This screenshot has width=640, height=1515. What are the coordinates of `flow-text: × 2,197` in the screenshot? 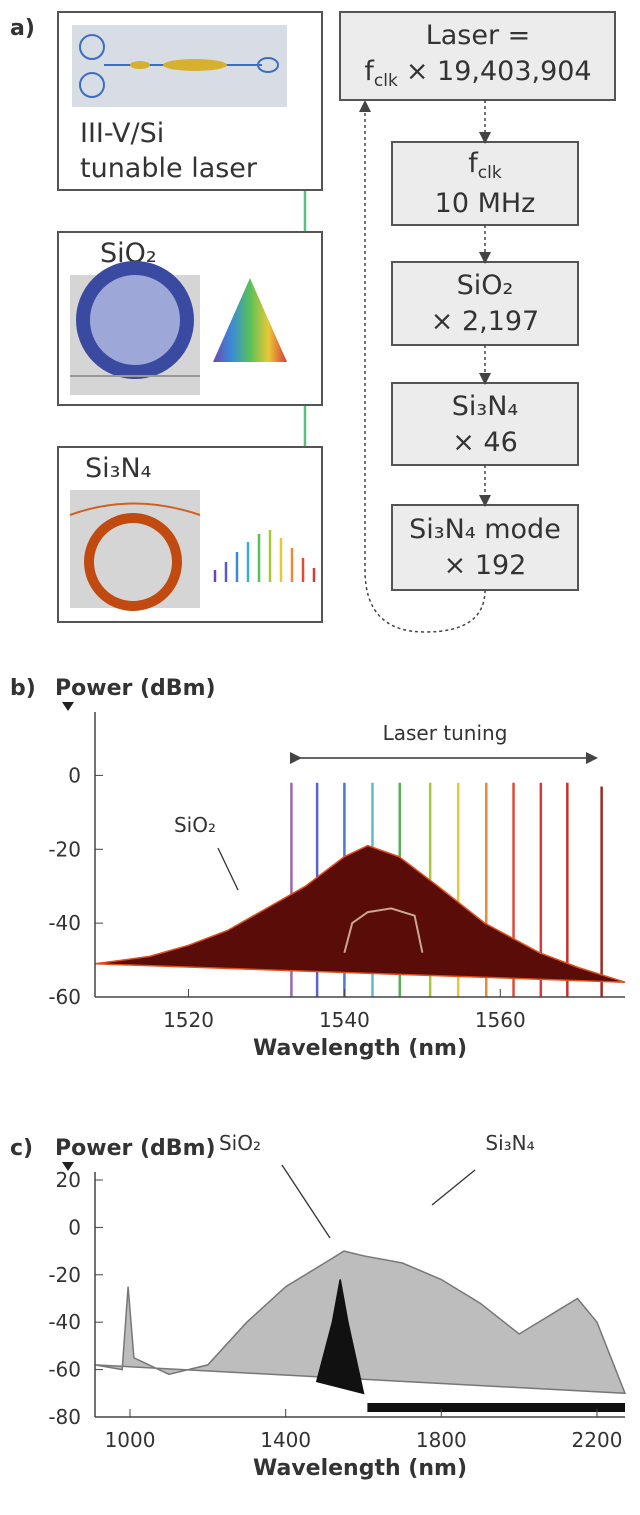 It's located at (485, 321).